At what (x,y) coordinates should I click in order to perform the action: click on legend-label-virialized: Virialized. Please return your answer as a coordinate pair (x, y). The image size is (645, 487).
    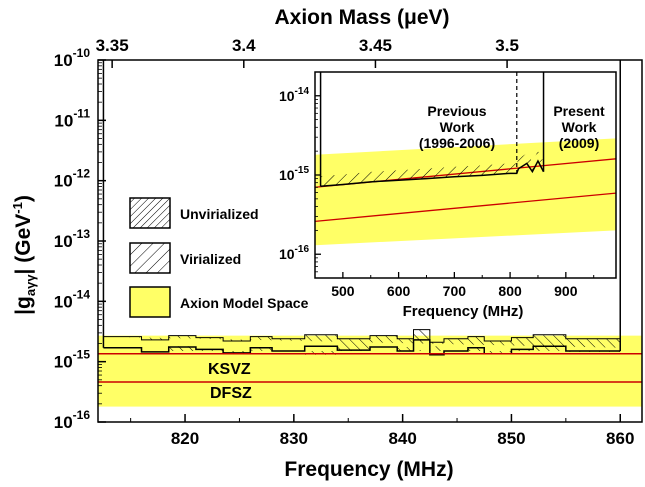
    Looking at the image, I should click on (210, 259).